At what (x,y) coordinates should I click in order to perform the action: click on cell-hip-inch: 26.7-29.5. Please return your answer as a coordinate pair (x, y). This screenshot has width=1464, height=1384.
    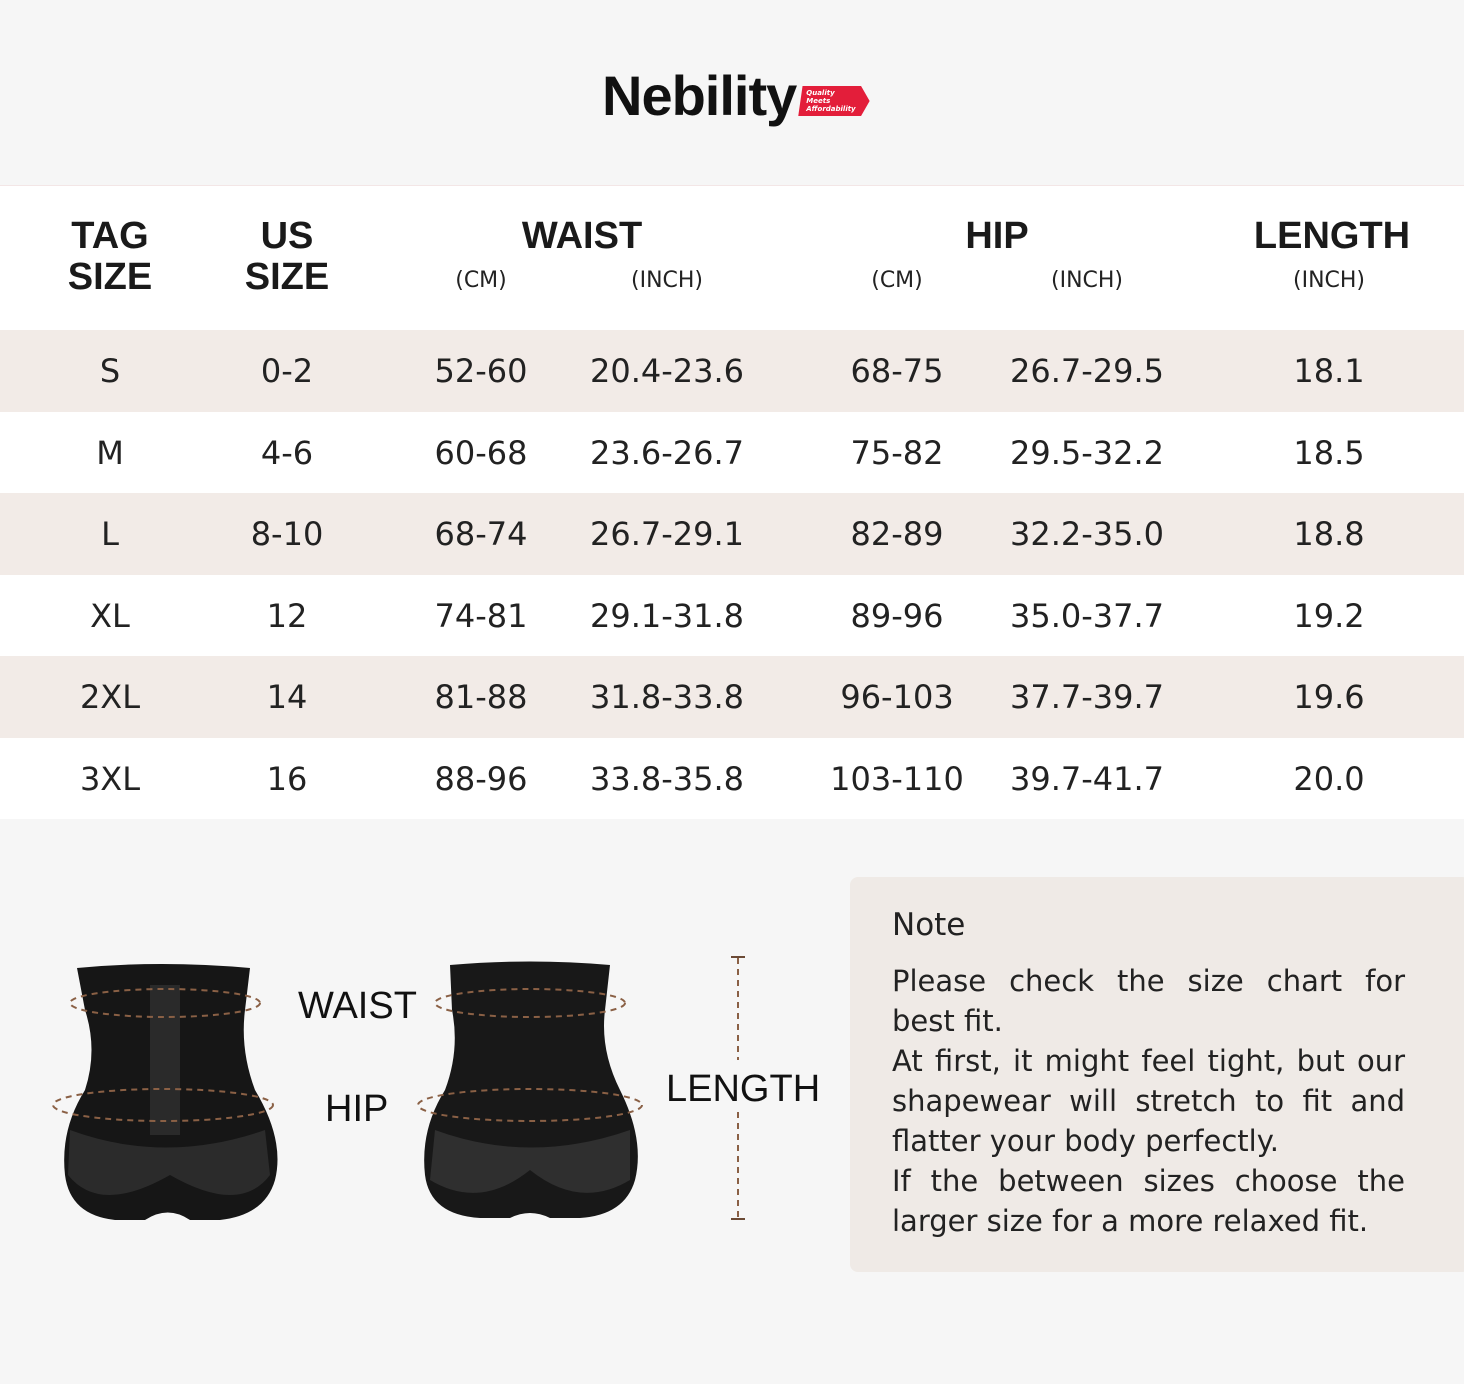
    Looking at the image, I should click on (1087, 371).